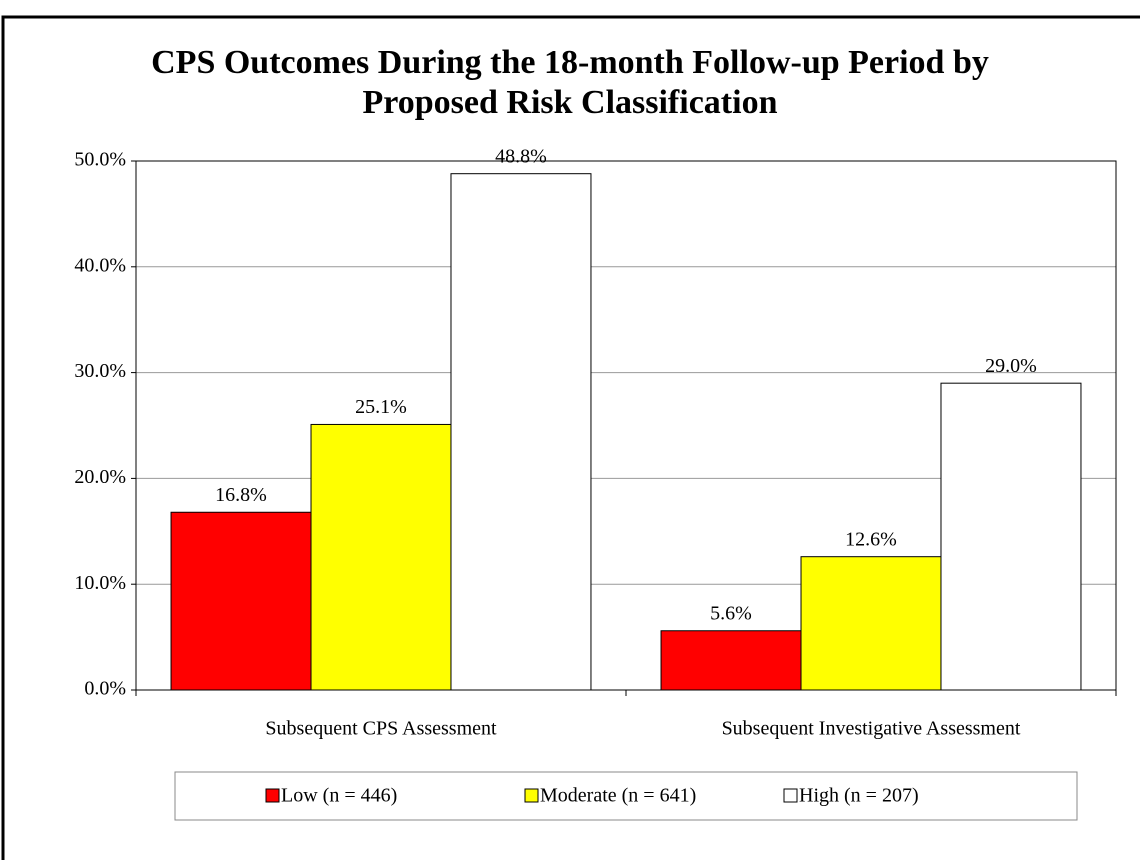 The width and height of the screenshot is (1140, 860). Describe the element at coordinates (100, 160) in the screenshot. I see `y-tick-label: 50.0%` at that location.